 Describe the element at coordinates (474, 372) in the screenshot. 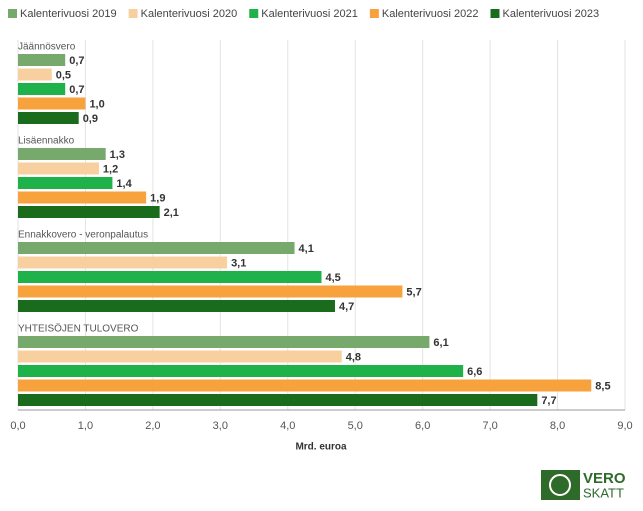

I see `value-label: 6,6` at that location.